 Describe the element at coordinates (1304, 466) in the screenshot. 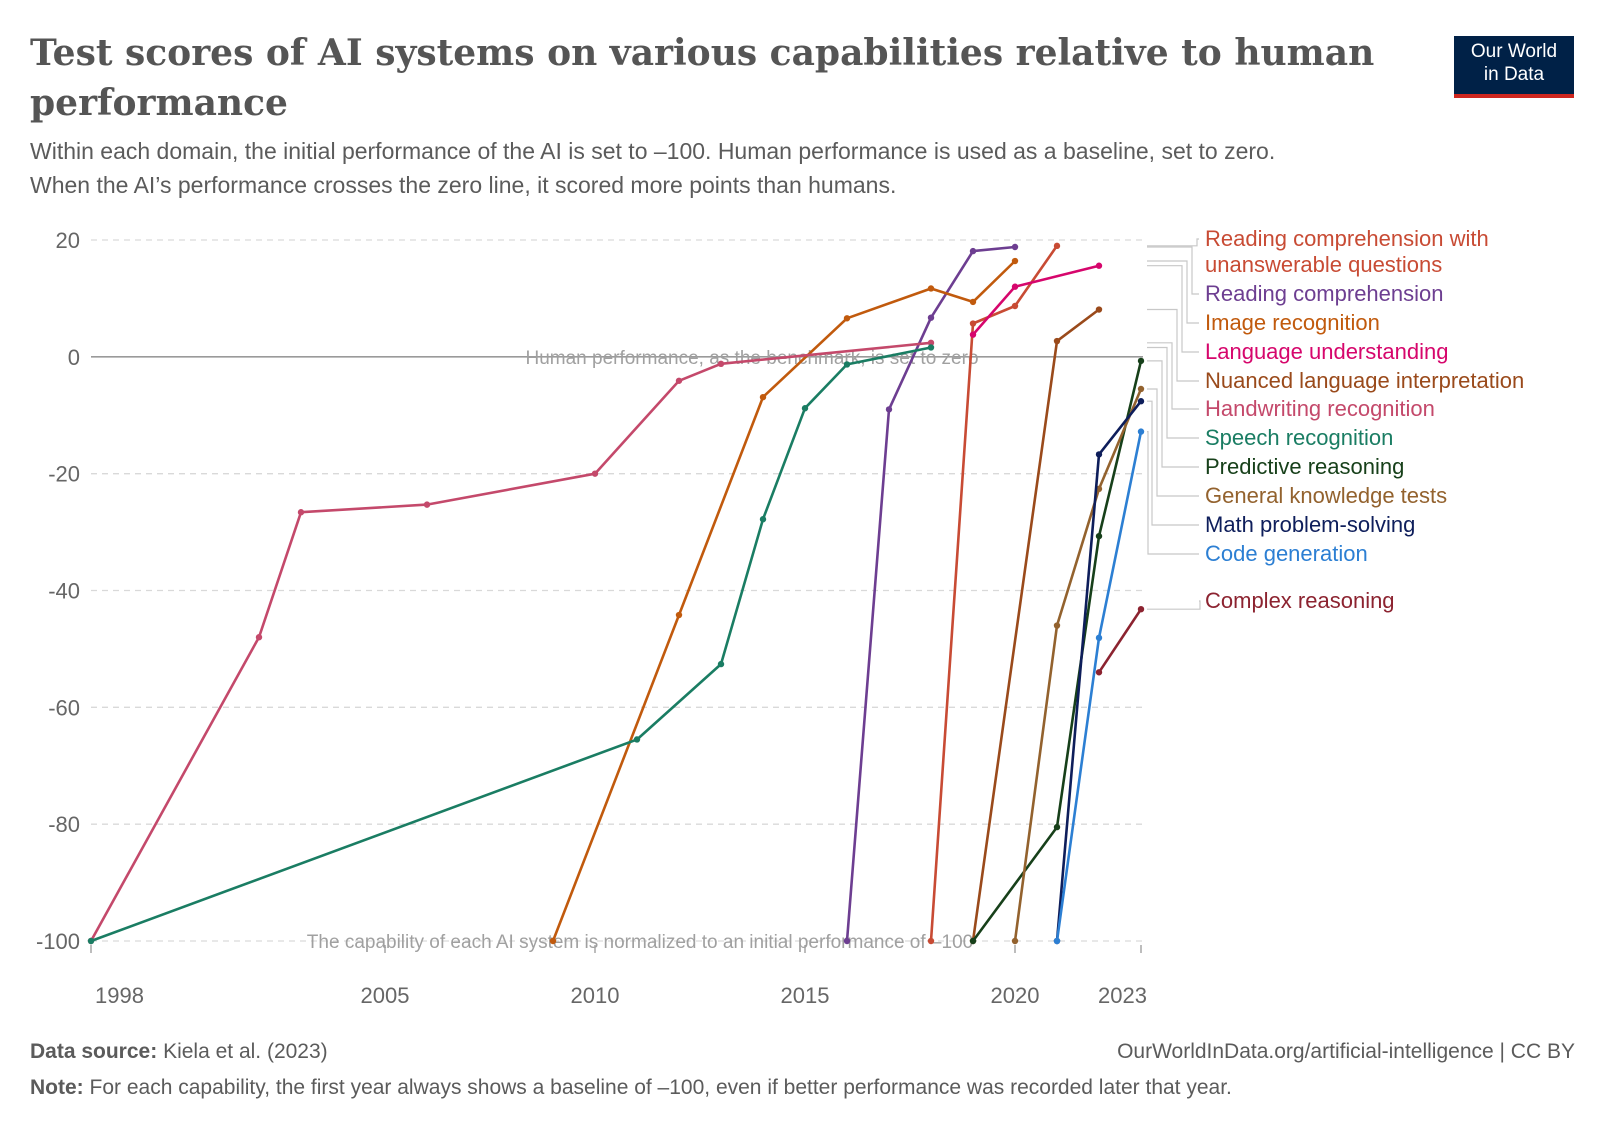

I see `legend-label-predictive-reasoning: Predictive reasoning` at that location.